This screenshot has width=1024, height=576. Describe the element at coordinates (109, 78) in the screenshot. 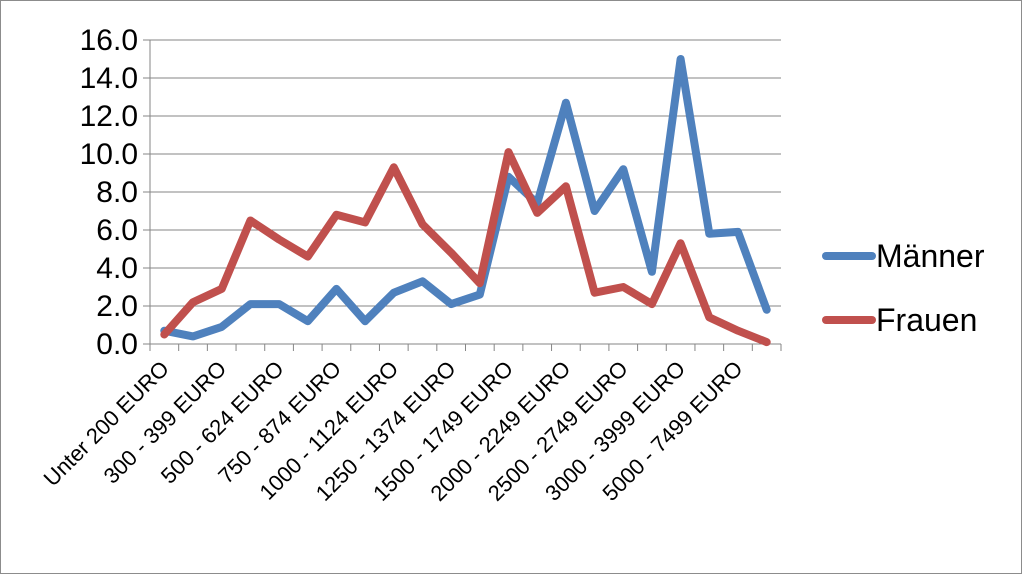

I see `y-tick-label: 14.0` at that location.